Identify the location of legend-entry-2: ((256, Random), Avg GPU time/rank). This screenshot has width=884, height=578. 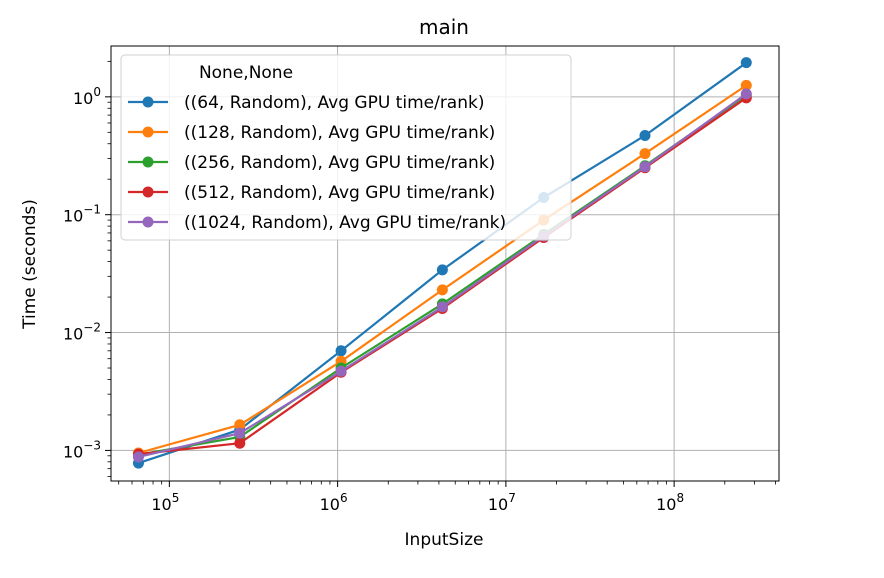
(311, 163).